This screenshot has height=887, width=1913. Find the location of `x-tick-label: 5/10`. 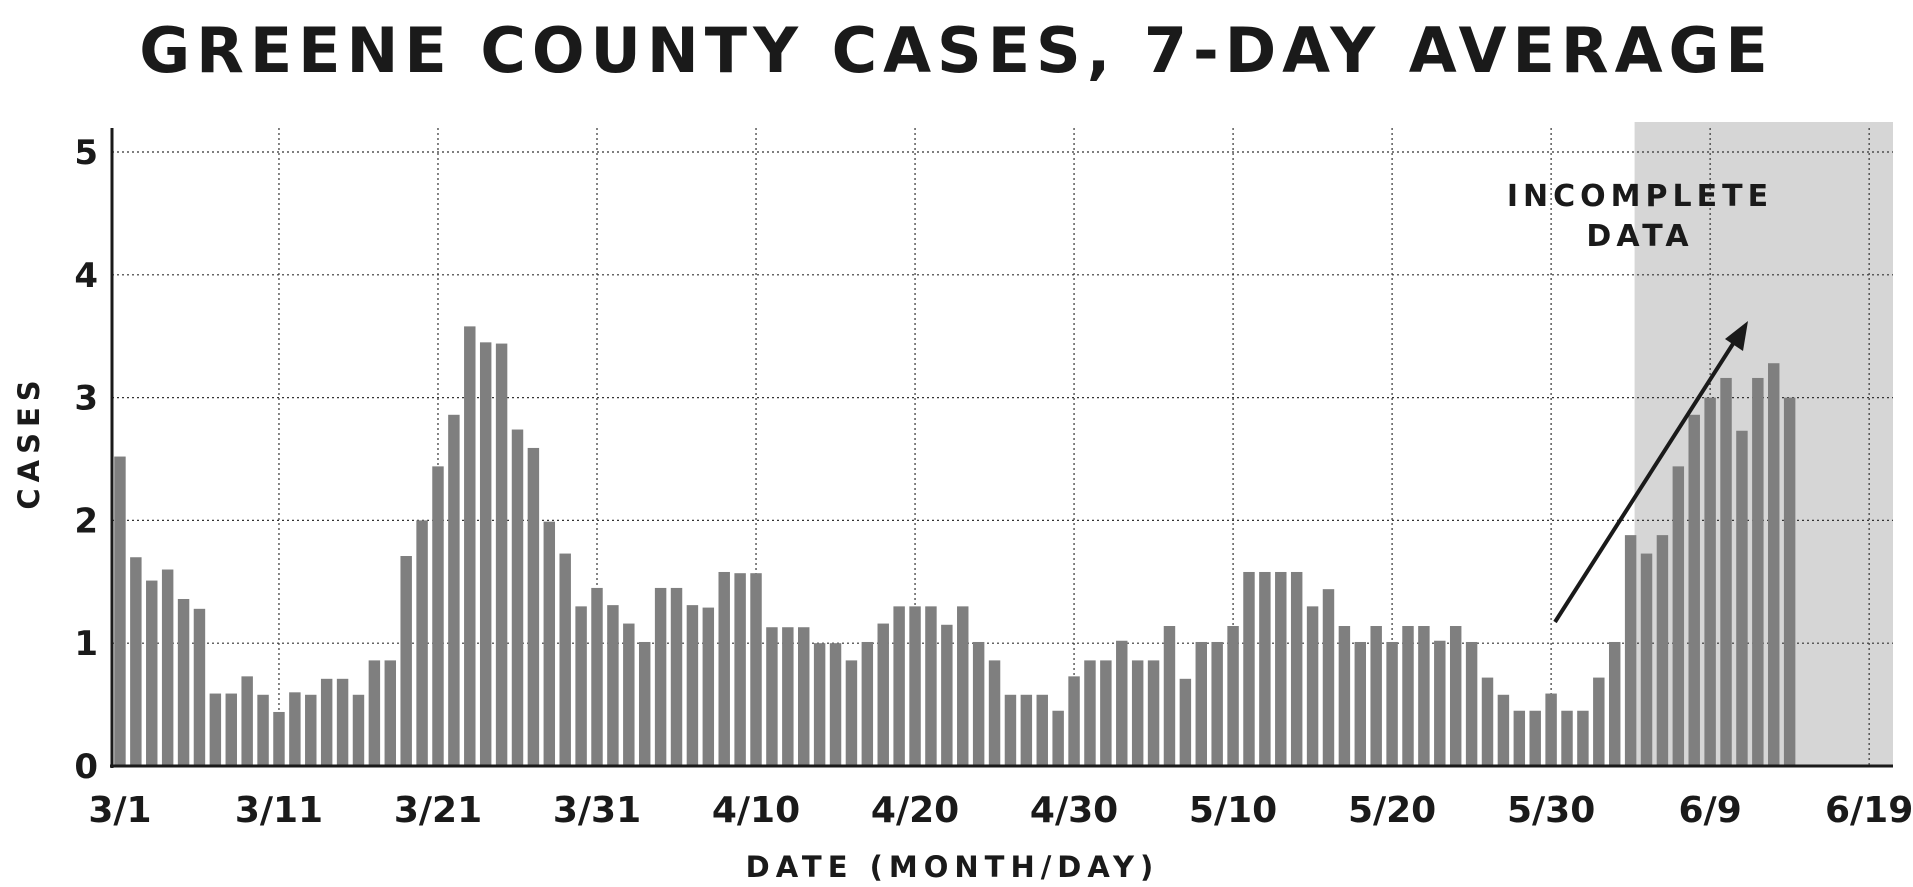

x-tick-label: 5/10 is located at coordinates (1233, 810).